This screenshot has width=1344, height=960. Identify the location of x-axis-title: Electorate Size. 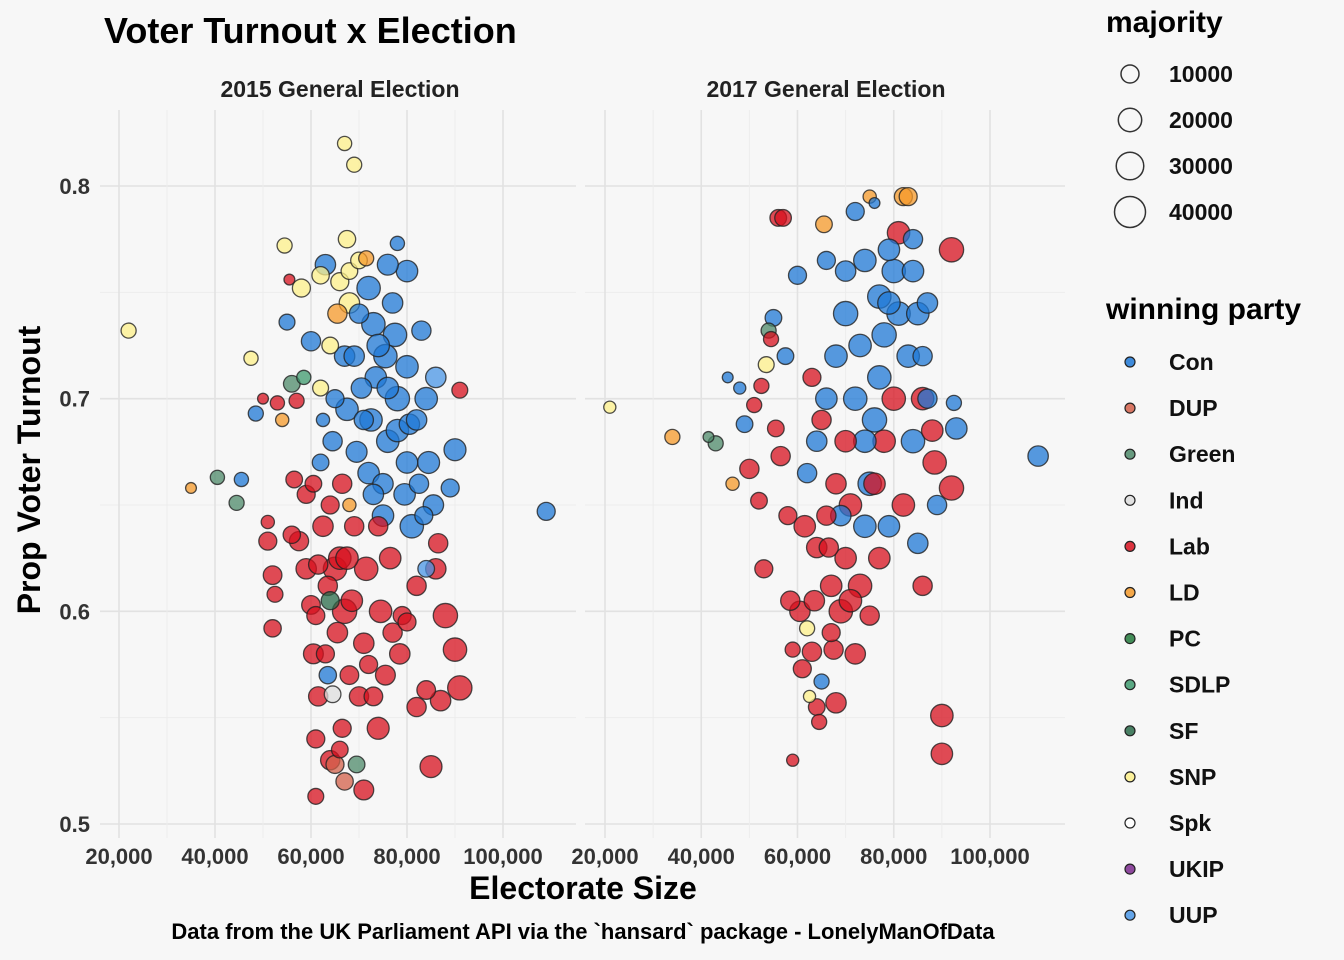
(583, 888).